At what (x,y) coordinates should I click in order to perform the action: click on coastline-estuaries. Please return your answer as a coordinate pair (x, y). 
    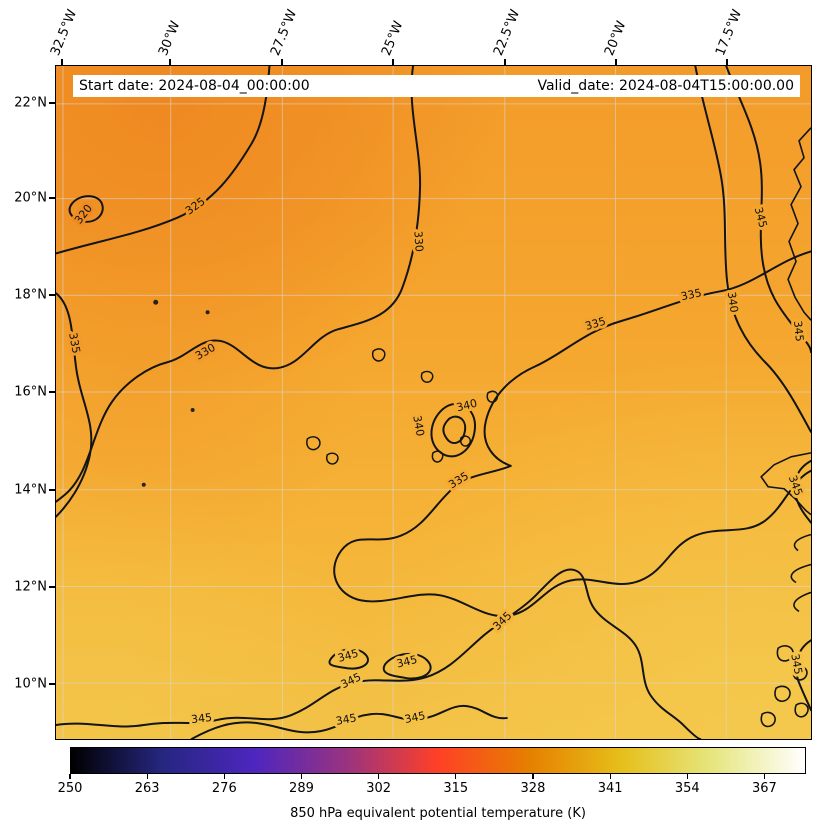
    Looking at the image, I should click on (800, 573).